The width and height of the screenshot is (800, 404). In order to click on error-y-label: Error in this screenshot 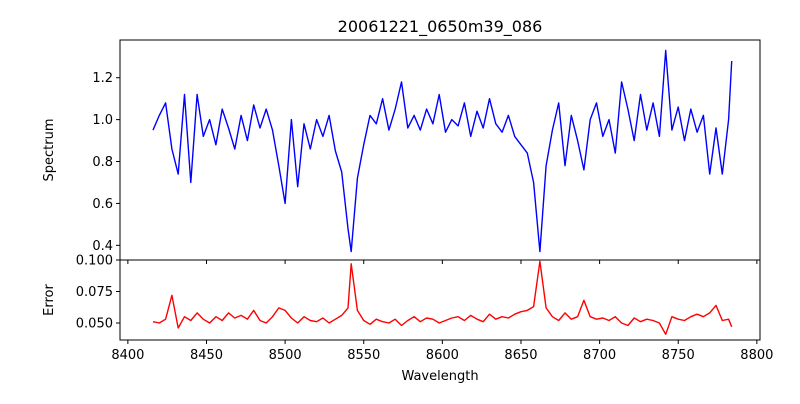, I will do `click(49, 300)`.